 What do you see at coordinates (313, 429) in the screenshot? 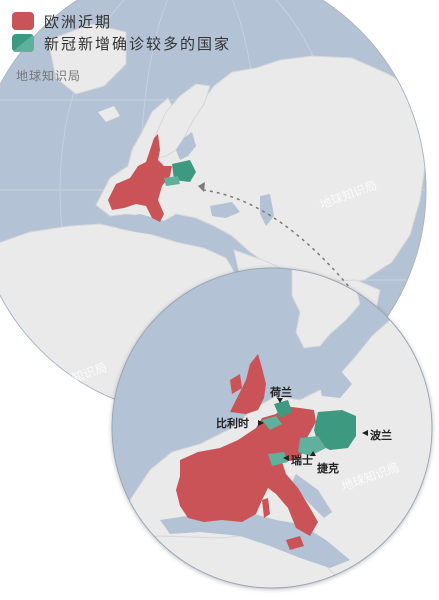
I see `label-pointers` at bounding box center [313, 429].